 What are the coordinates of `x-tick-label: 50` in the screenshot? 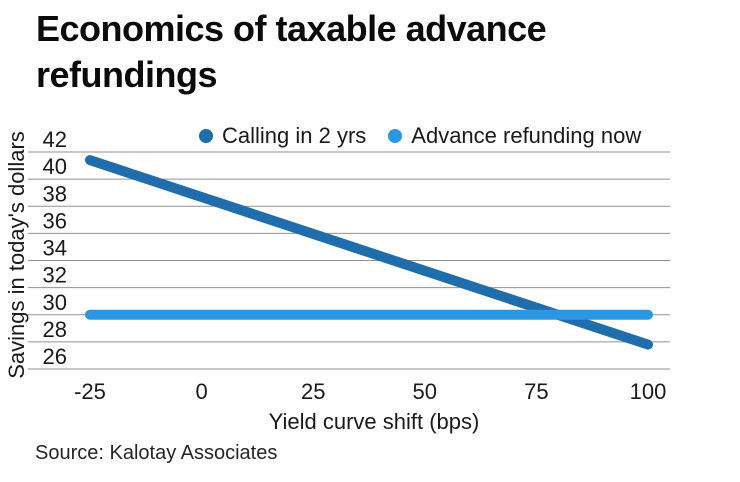 It's located at (425, 391).